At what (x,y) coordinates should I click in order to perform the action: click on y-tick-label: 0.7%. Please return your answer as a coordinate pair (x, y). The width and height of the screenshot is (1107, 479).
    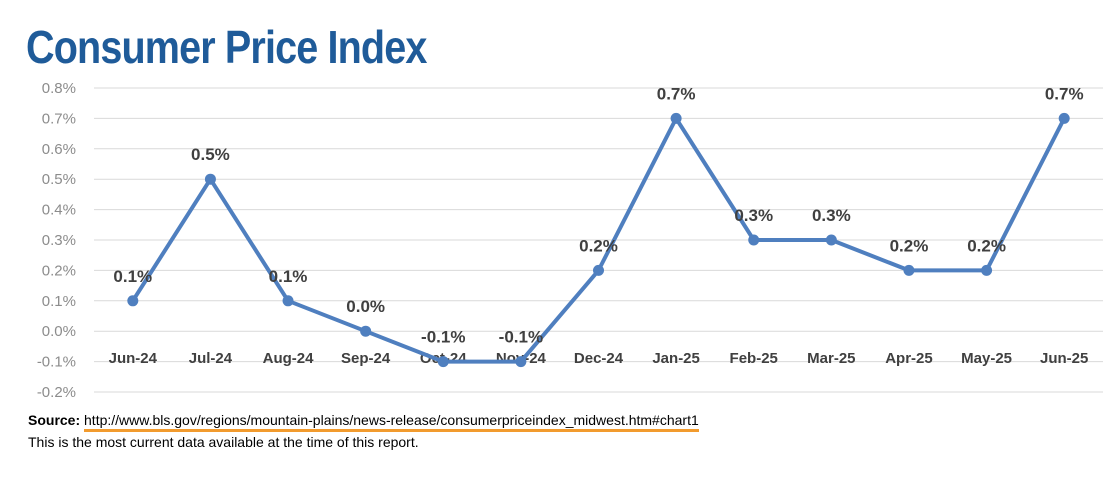
    Looking at the image, I should click on (59, 118).